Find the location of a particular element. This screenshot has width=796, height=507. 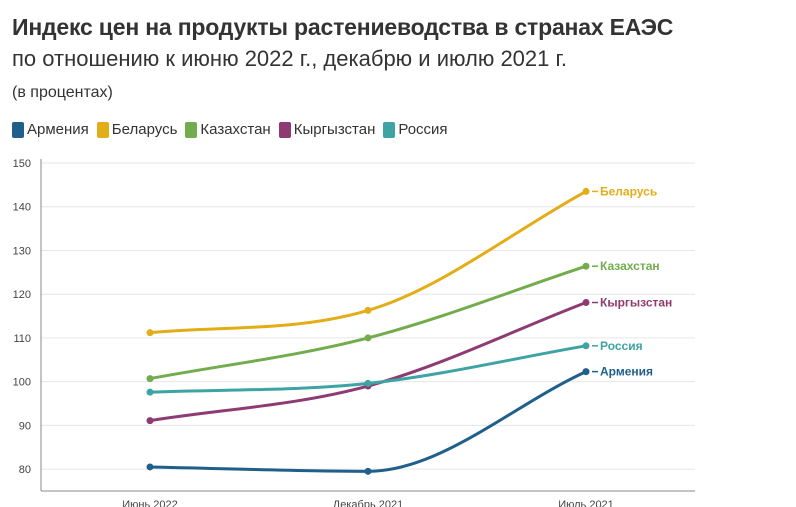

y-tick-label: 130 is located at coordinates (22, 251).